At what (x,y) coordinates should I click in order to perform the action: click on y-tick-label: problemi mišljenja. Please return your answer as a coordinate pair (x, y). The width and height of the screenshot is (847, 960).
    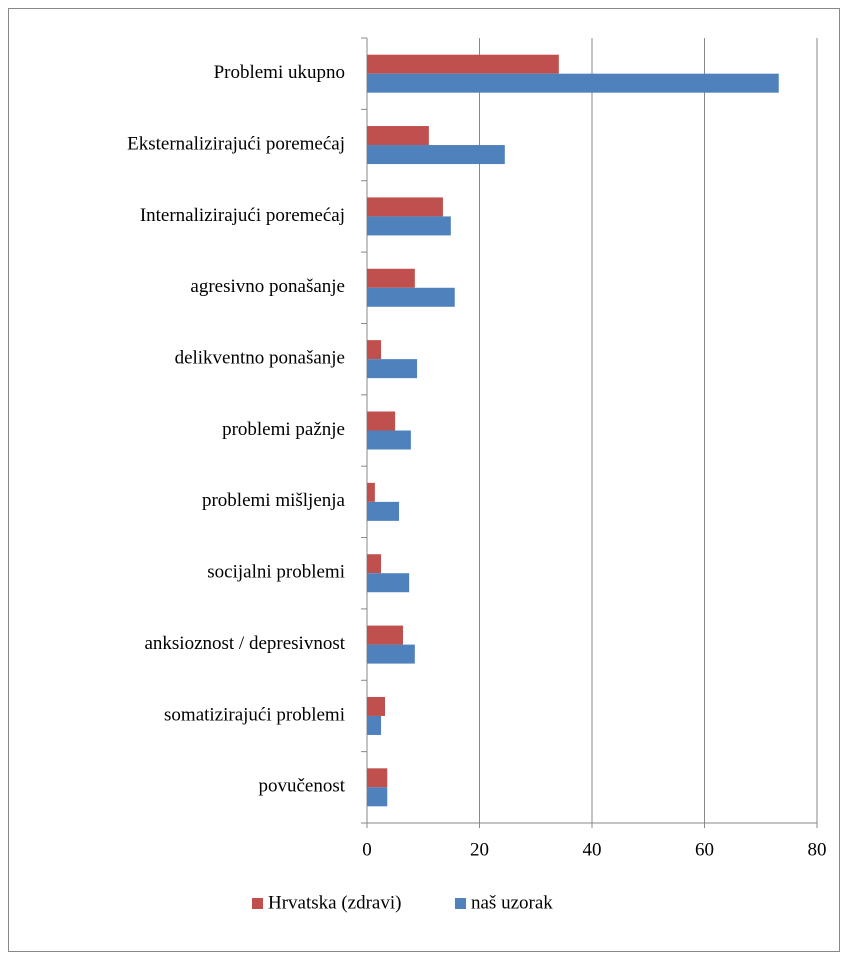
    Looking at the image, I should click on (274, 500).